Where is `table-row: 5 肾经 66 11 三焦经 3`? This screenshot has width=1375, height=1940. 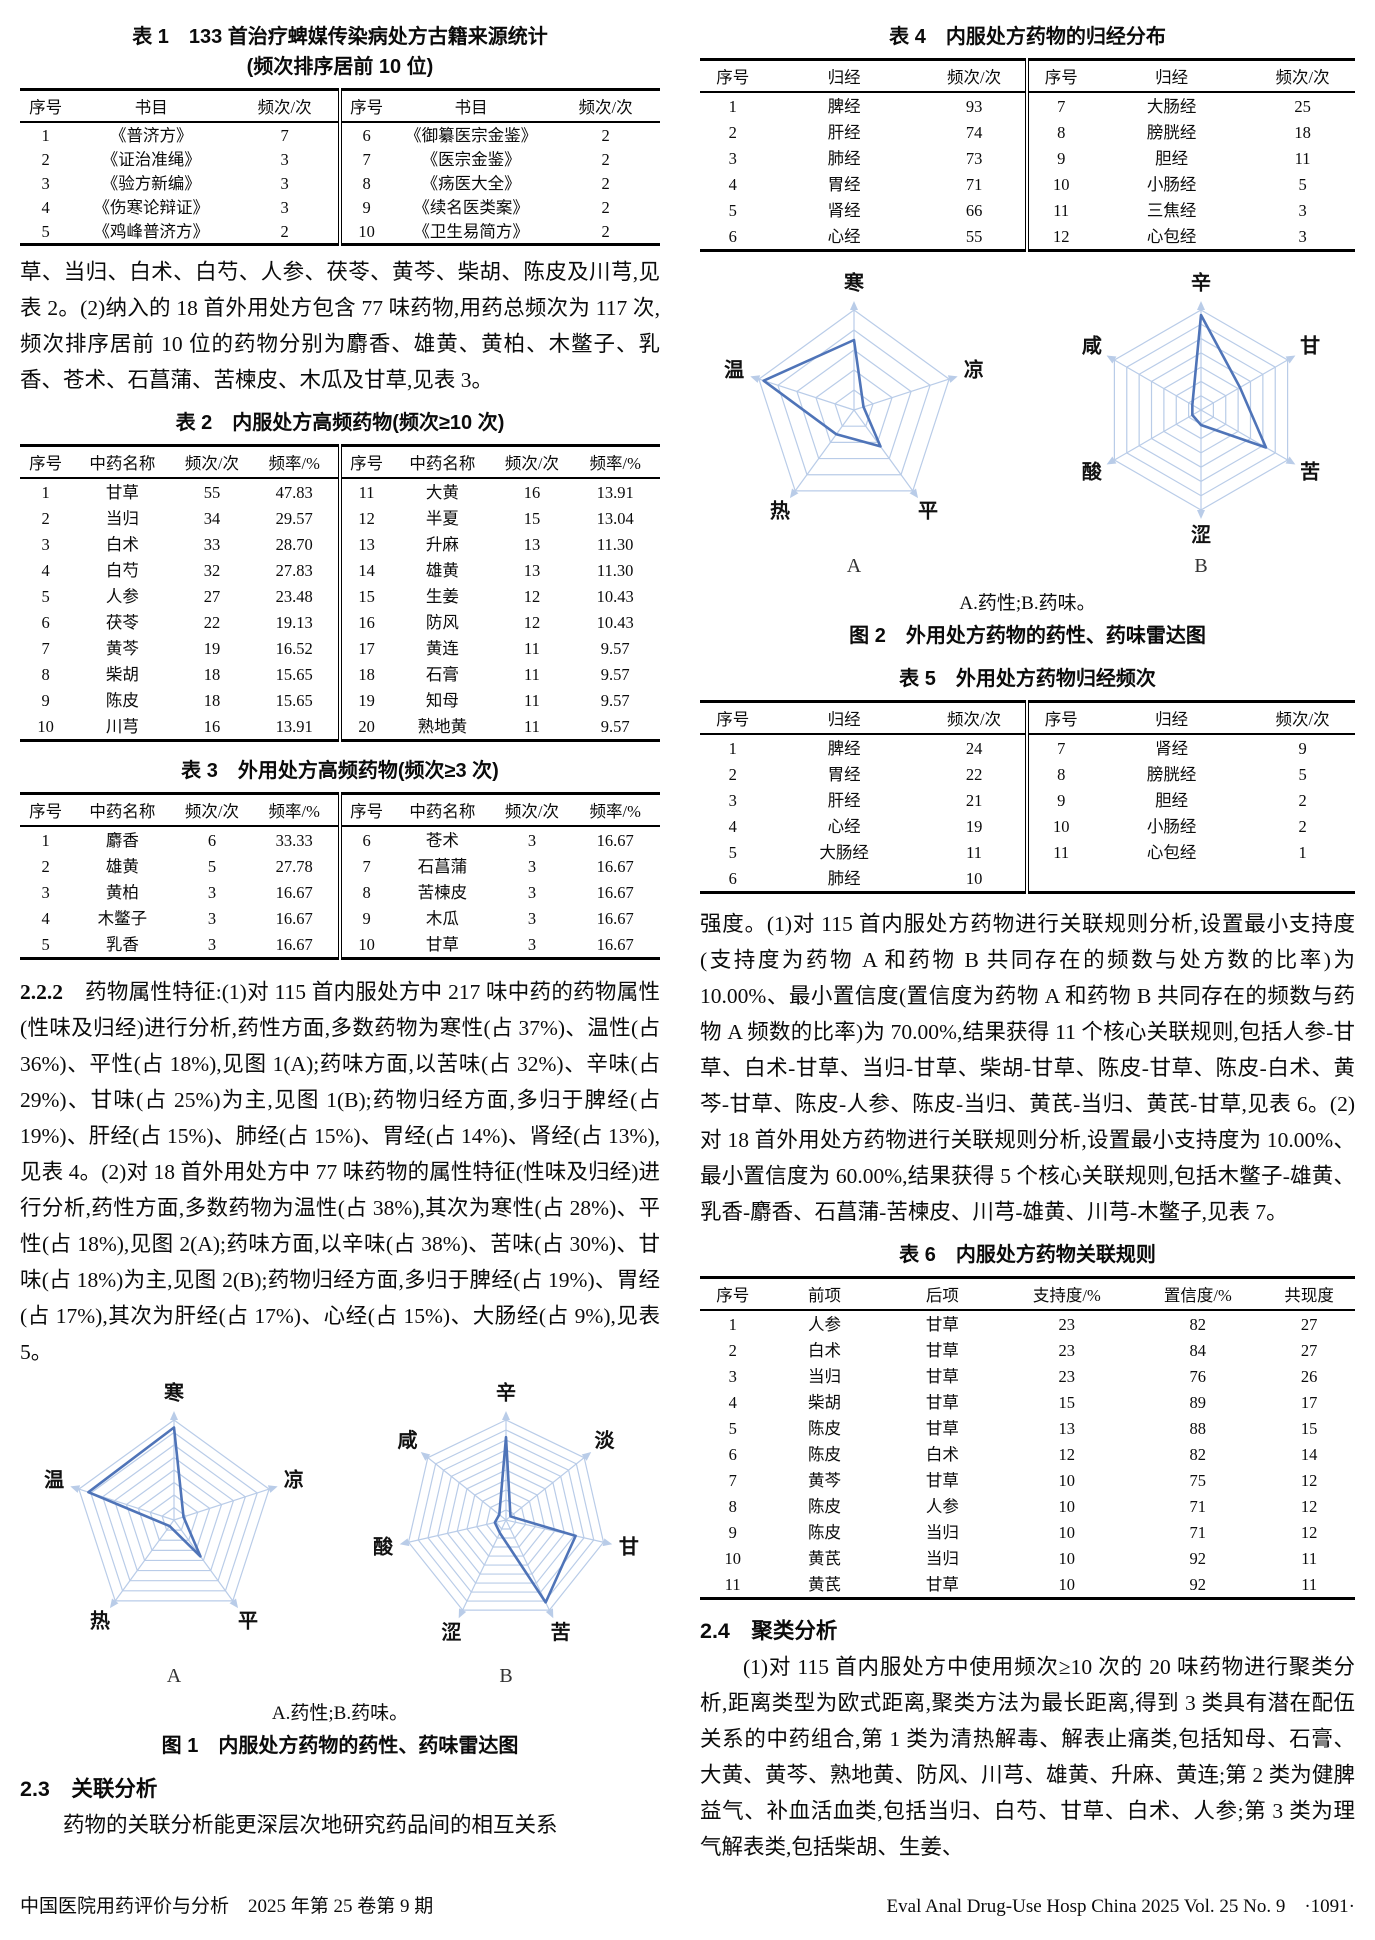 table-row: 5 肾经 66 11 三焦经 3 is located at coordinates (1027, 210).